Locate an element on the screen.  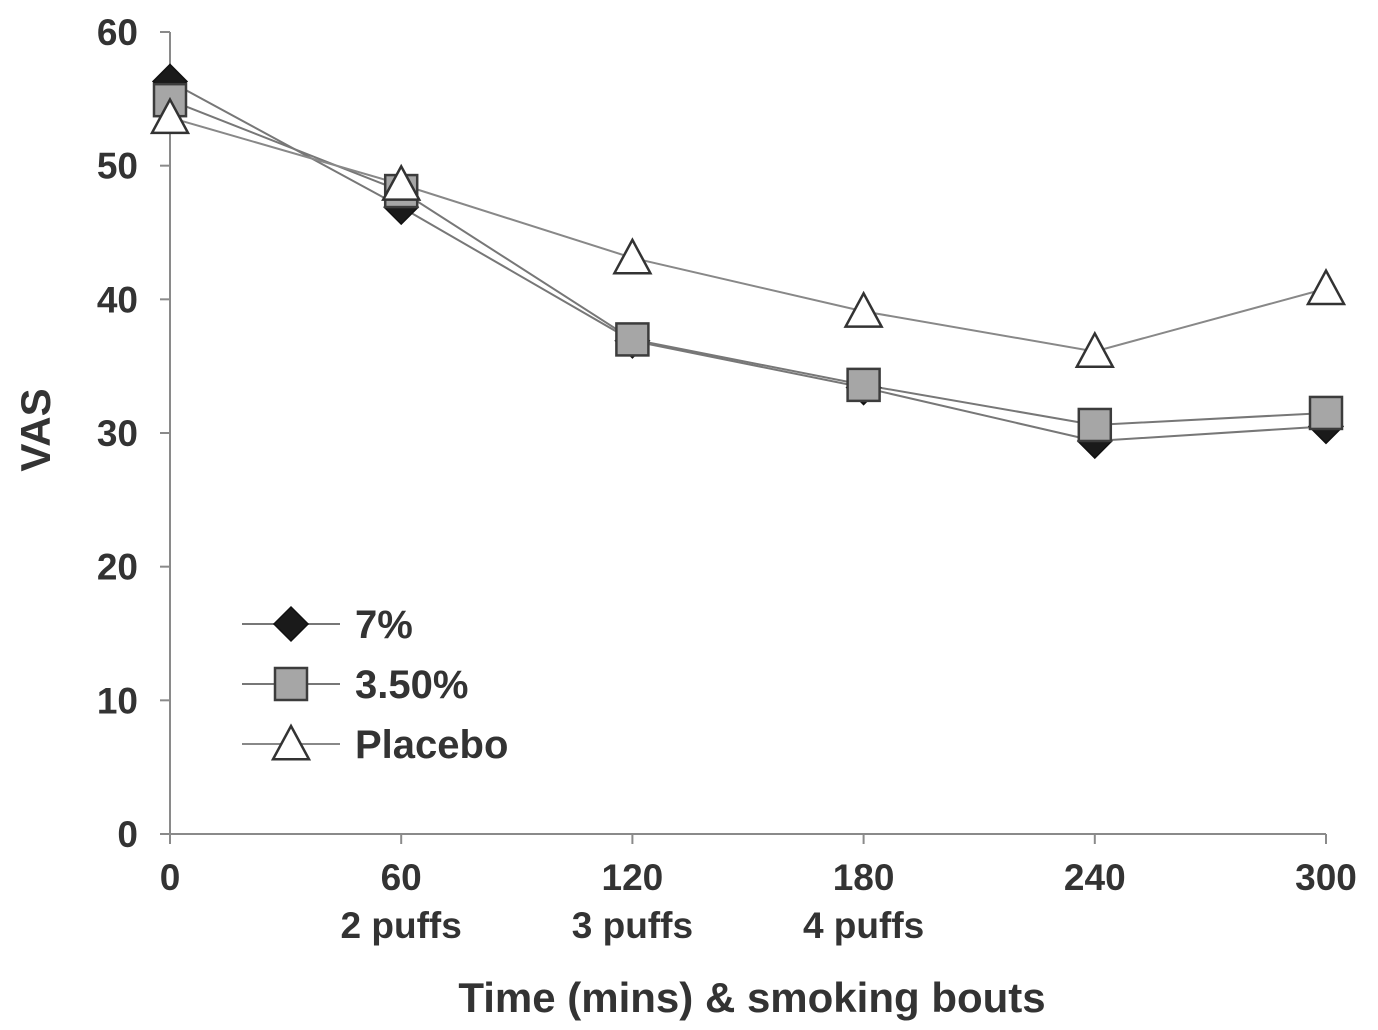
x-axis-label: Time (mins) & smoking bouts is located at coordinates (751, 997).